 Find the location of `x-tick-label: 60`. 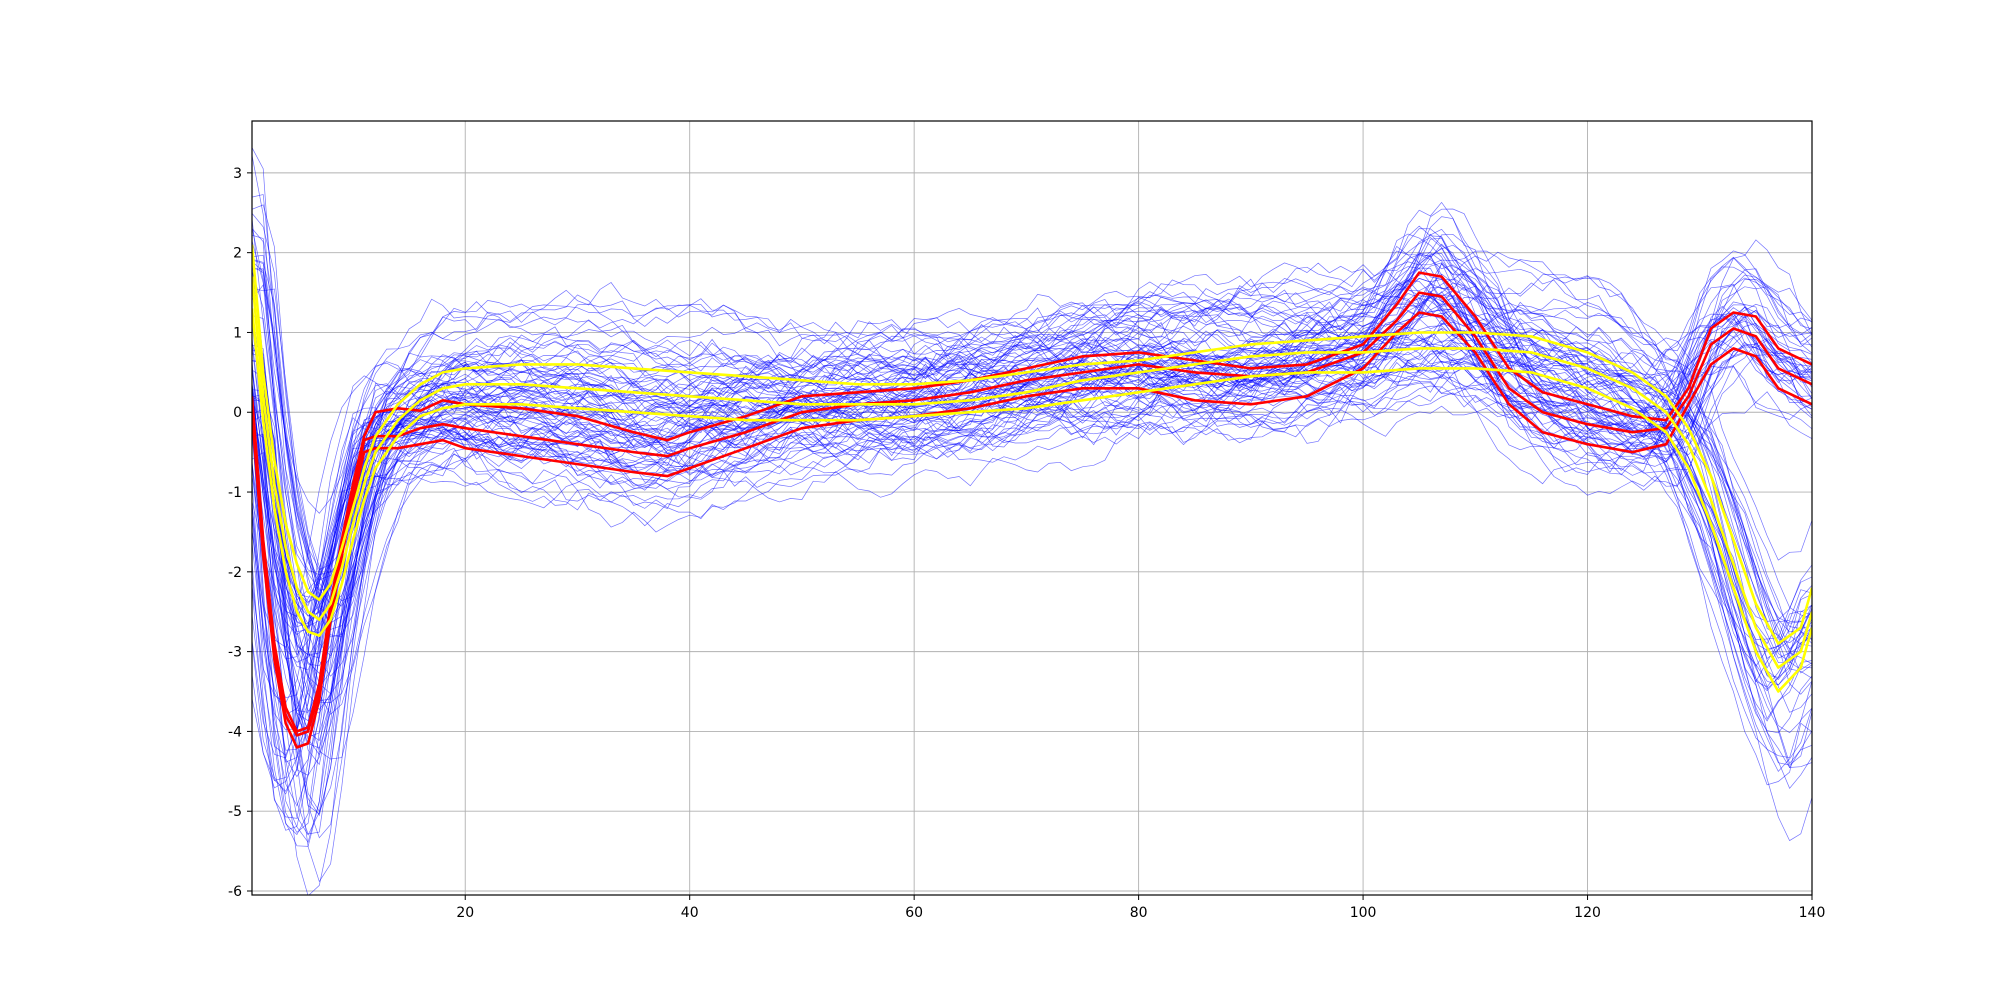

x-tick-label: 60 is located at coordinates (914, 913).